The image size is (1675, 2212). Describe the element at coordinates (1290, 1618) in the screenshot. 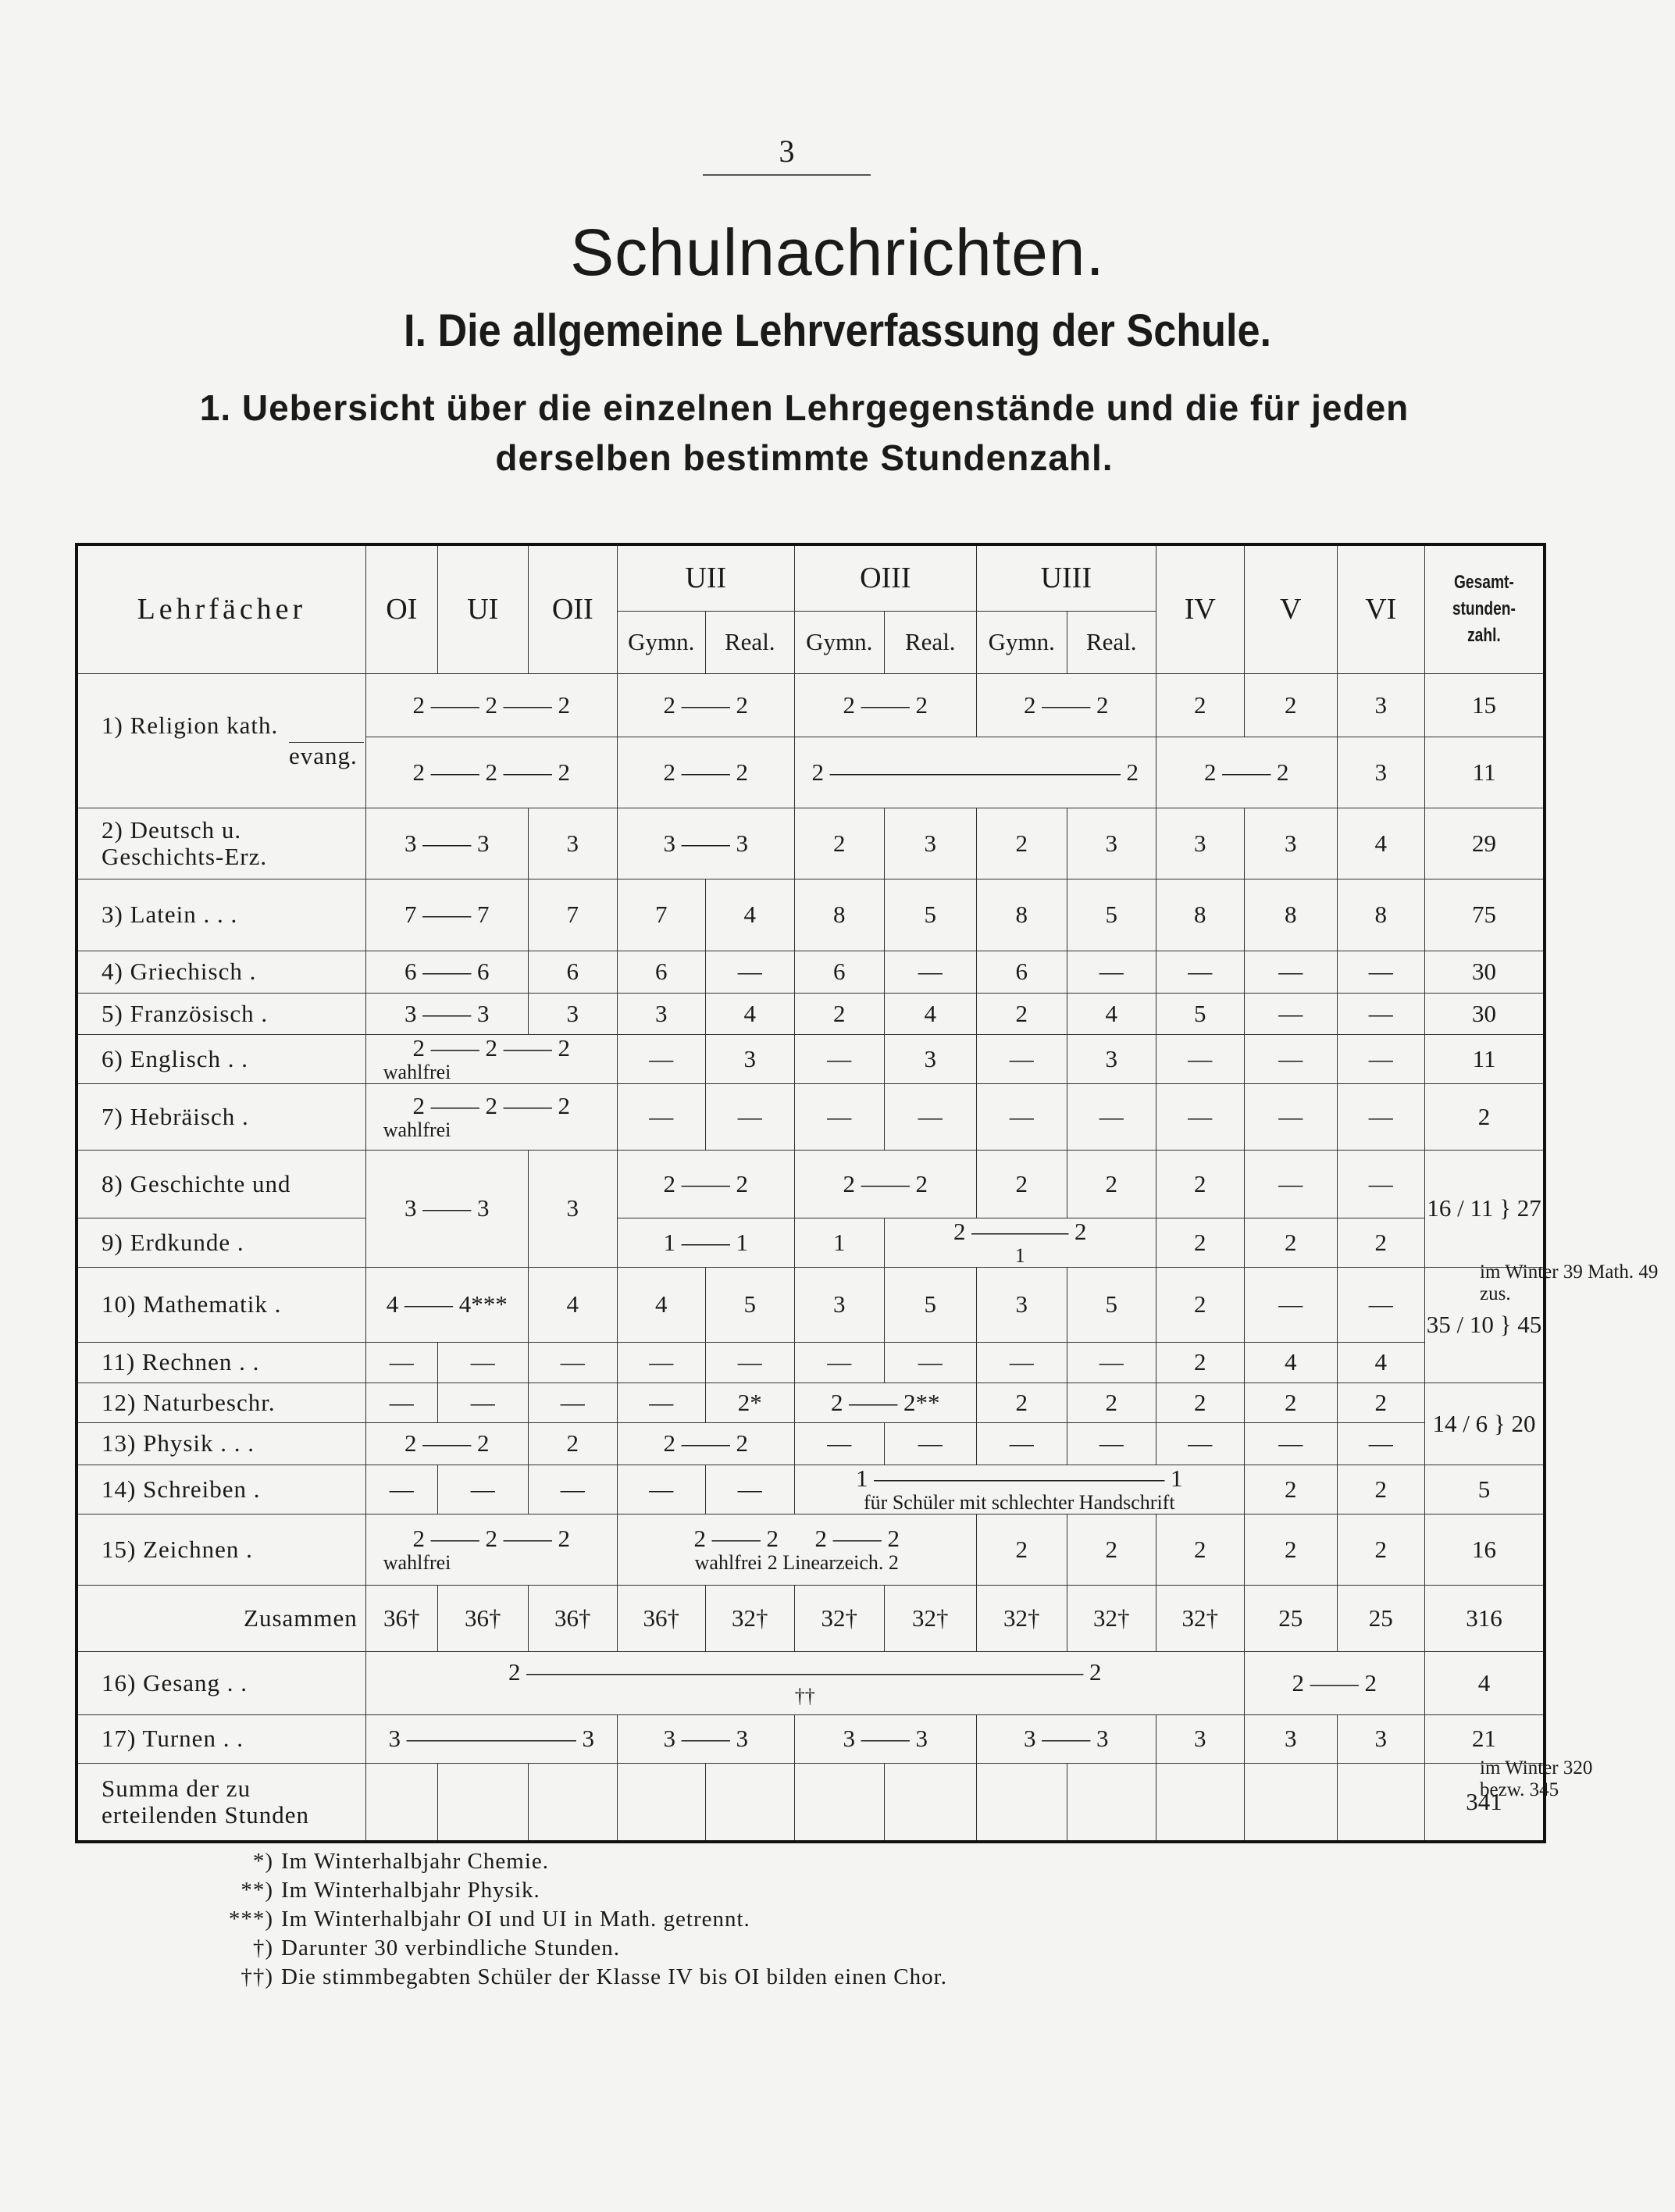

I see `hours-cell: 25` at that location.